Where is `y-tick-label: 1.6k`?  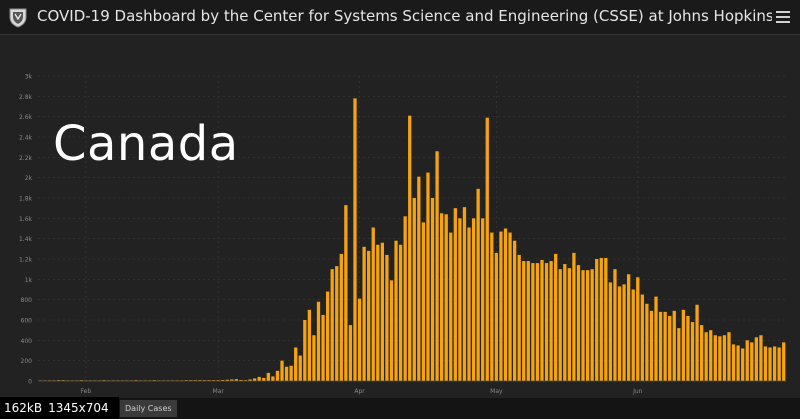
y-tick-label: 1.6k is located at coordinates (26, 219).